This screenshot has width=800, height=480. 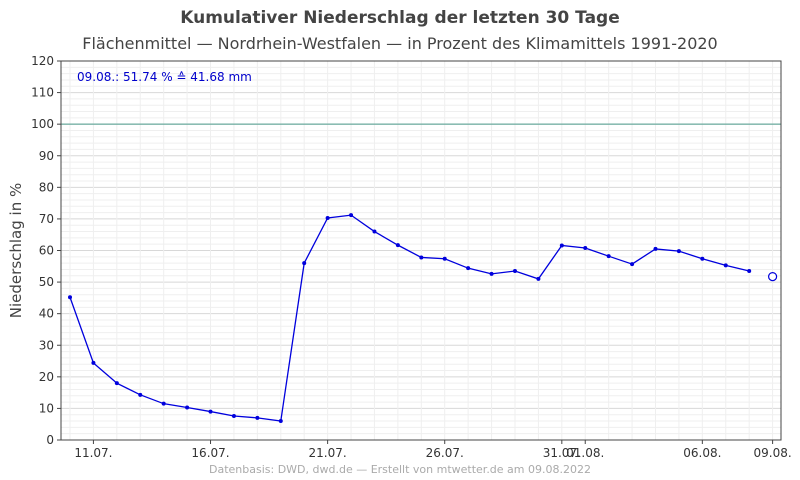 I want to click on y-tick-label: 110, so click(x=42, y=93).